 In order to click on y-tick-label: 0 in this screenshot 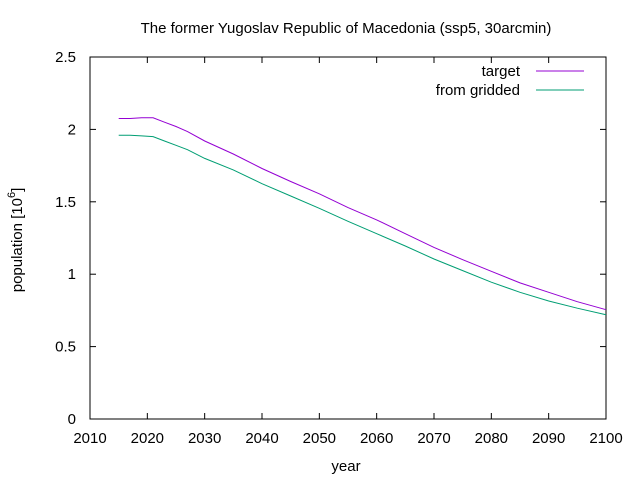, I will do `click(72, 419)`.